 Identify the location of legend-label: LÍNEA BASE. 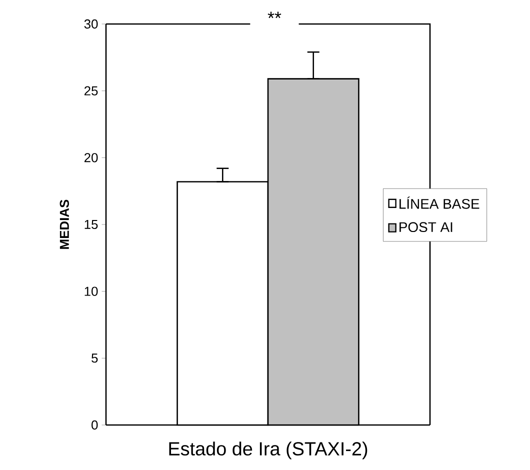
(440, 202).